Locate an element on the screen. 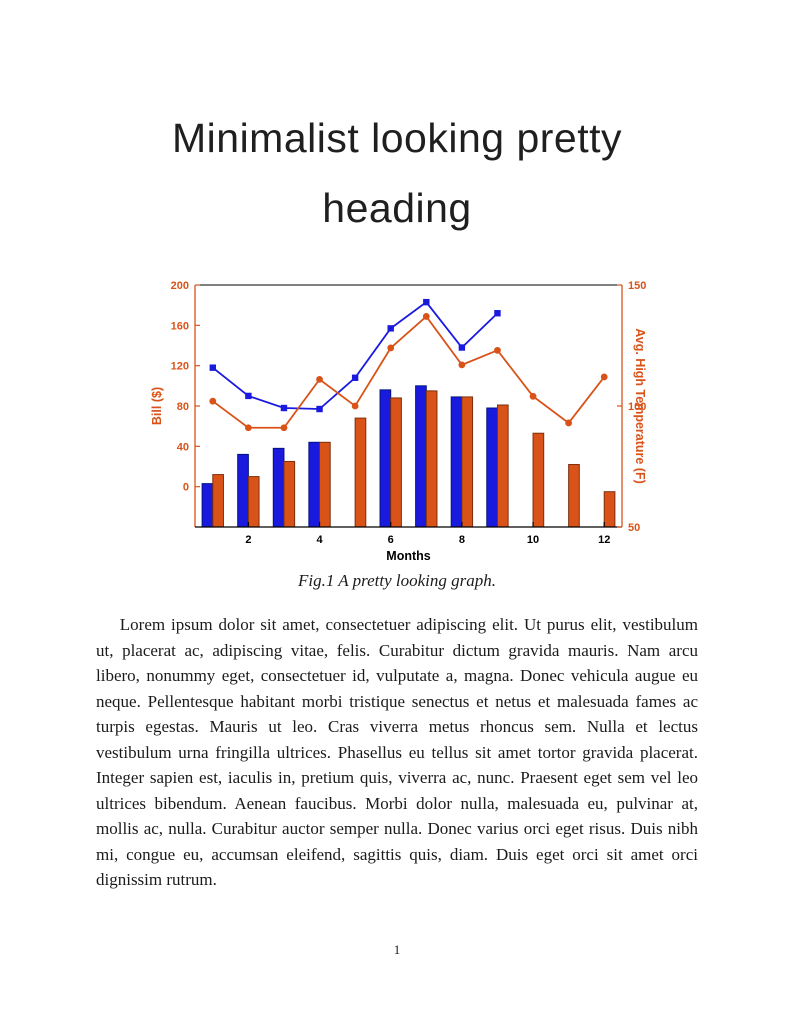 The height and width of the screenshot is (1028, 794). svg-text: 50 is located at coordinates (634, 528).